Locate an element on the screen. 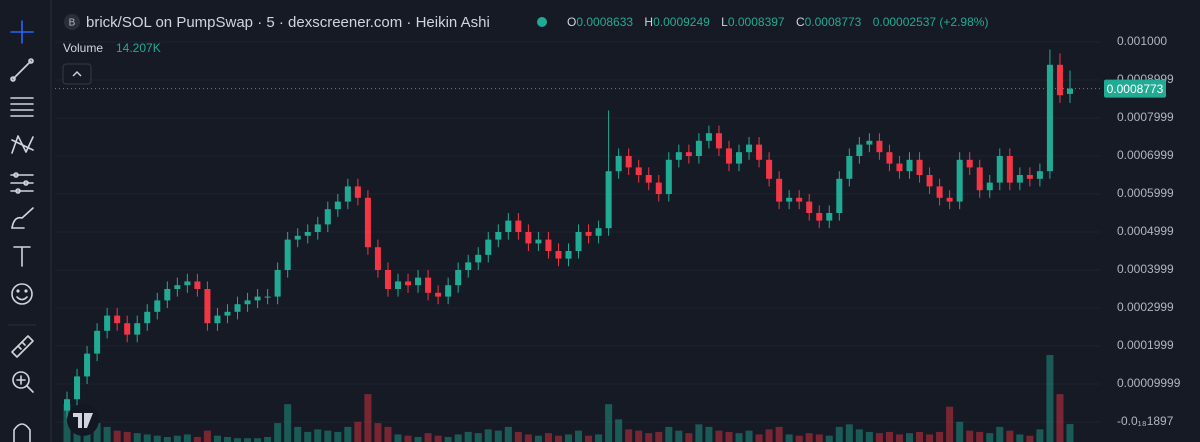 This screenshot has height=442, width=1200. y-tick-label: 0.0003999 is located at coordinates (1145, 269).